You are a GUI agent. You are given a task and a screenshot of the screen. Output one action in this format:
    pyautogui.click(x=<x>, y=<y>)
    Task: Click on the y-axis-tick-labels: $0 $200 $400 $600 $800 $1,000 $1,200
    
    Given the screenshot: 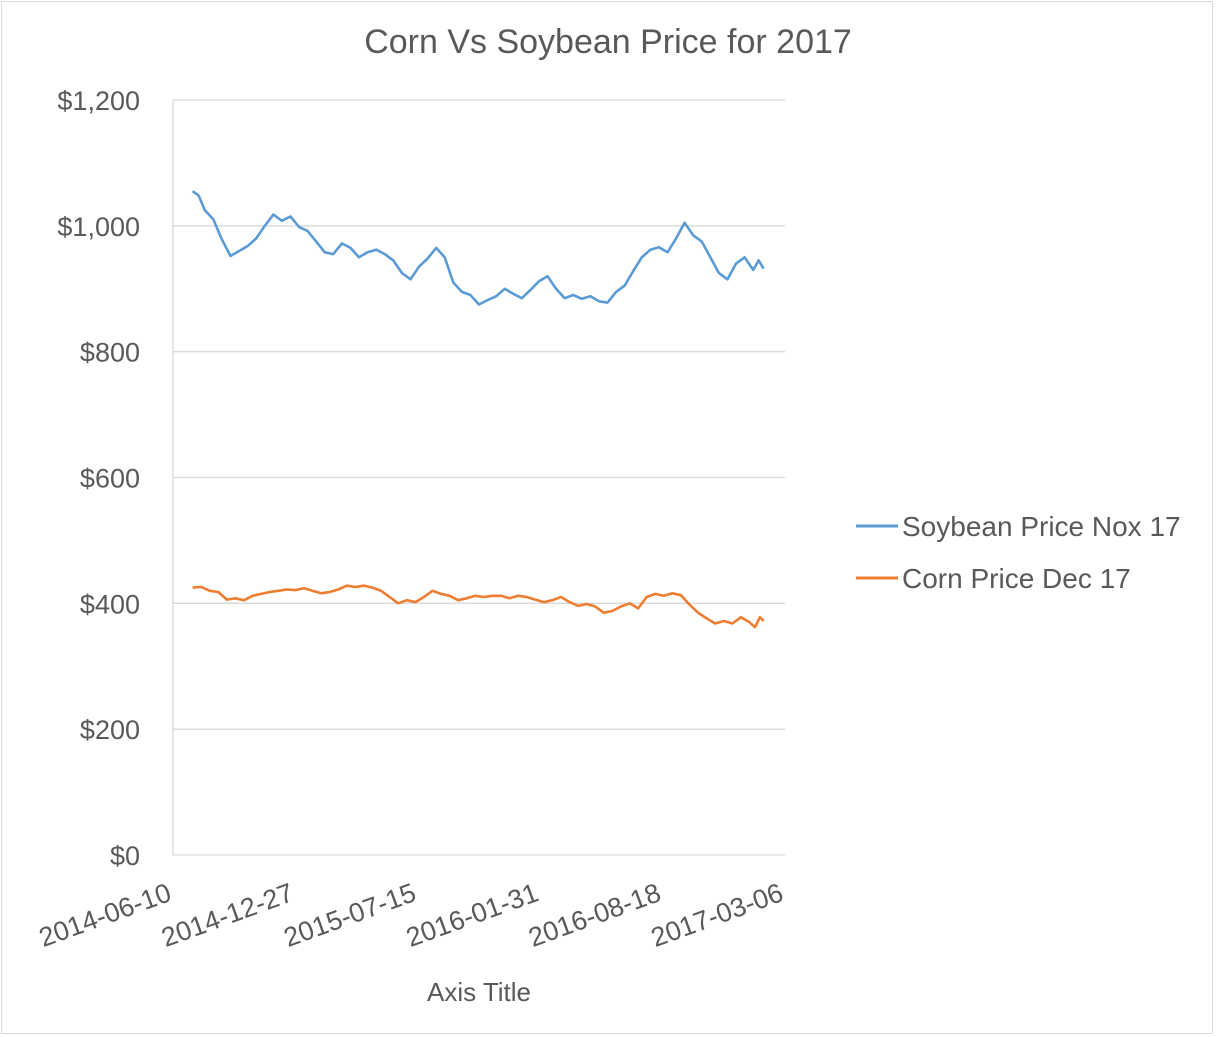 What is the action you would take?
    pyautogui.click(x=98, y=478)
    